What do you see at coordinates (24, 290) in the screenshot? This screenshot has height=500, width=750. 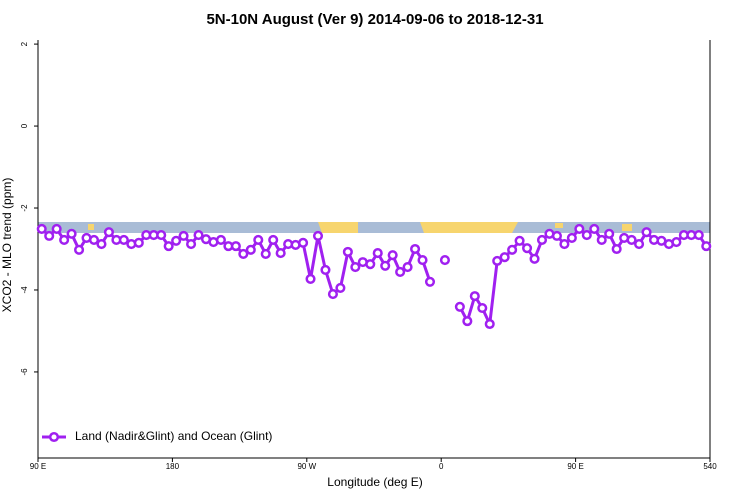 I see `y-tick-label: -4` at bounding box center [24, 290].